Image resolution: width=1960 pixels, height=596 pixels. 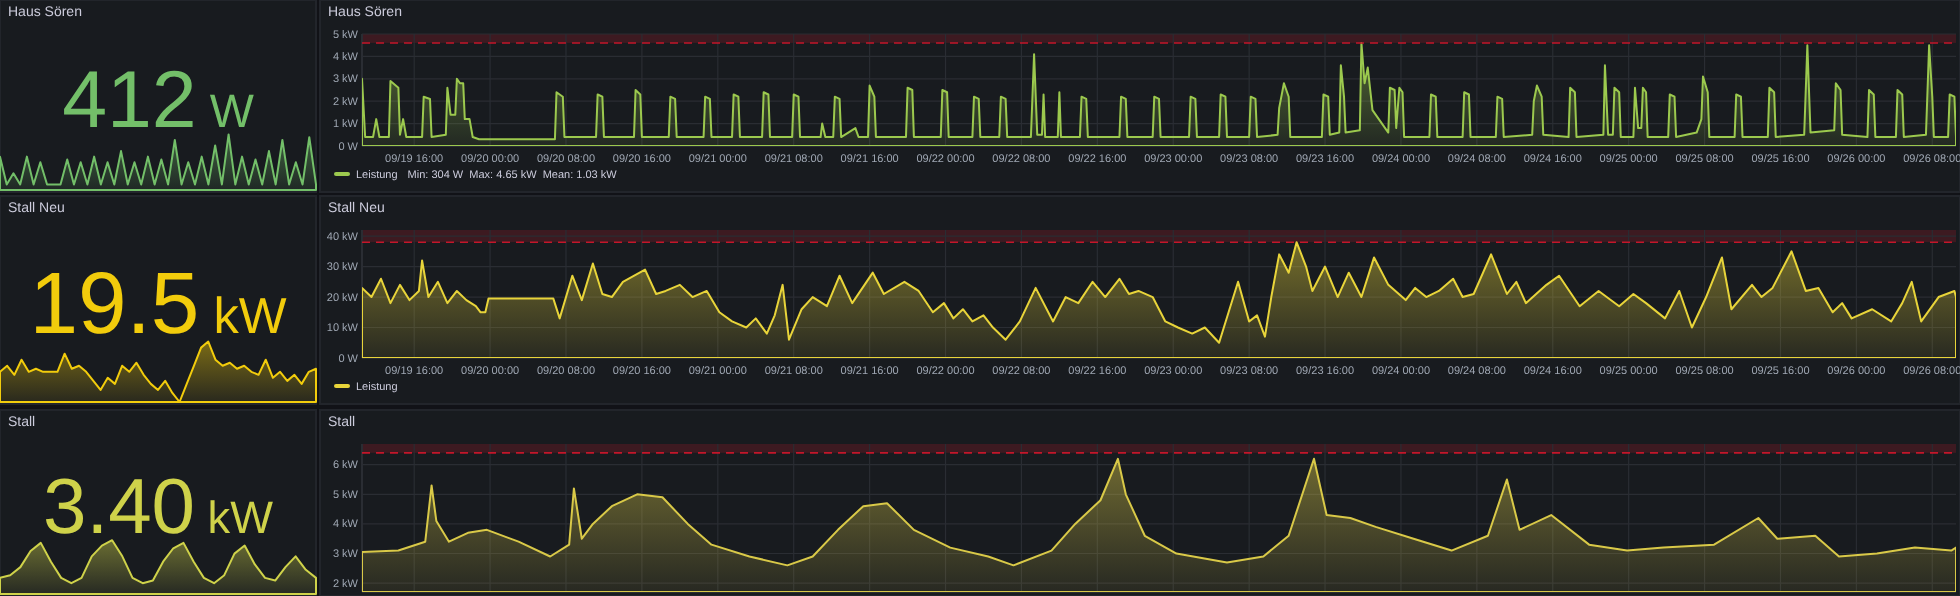 I want to click on annotation: 3.40 kW, so click(x=159, y=507).